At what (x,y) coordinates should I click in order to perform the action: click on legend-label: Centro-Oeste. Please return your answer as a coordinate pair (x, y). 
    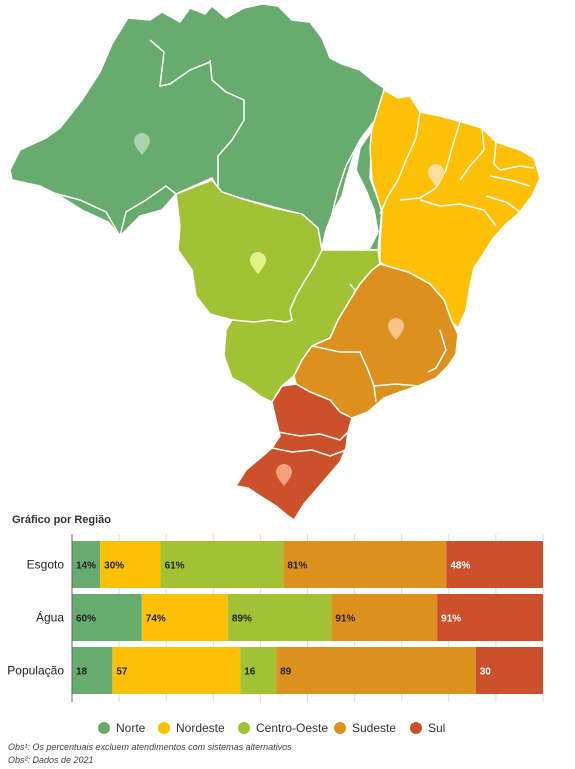
    Looking at the image, I should click on (292, 728).